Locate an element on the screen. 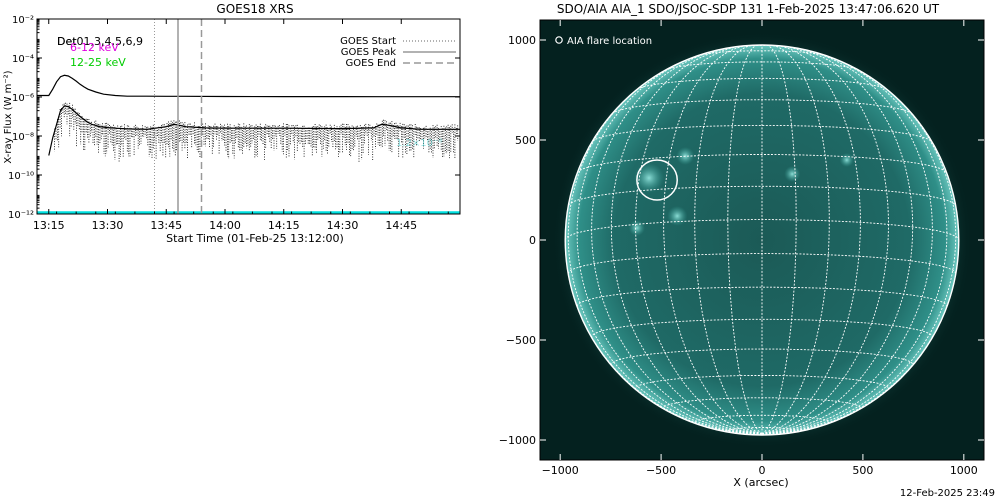  goes-y-axis-label: X-ray Flux (W m⁻²) is located at coordinates (8, 116).